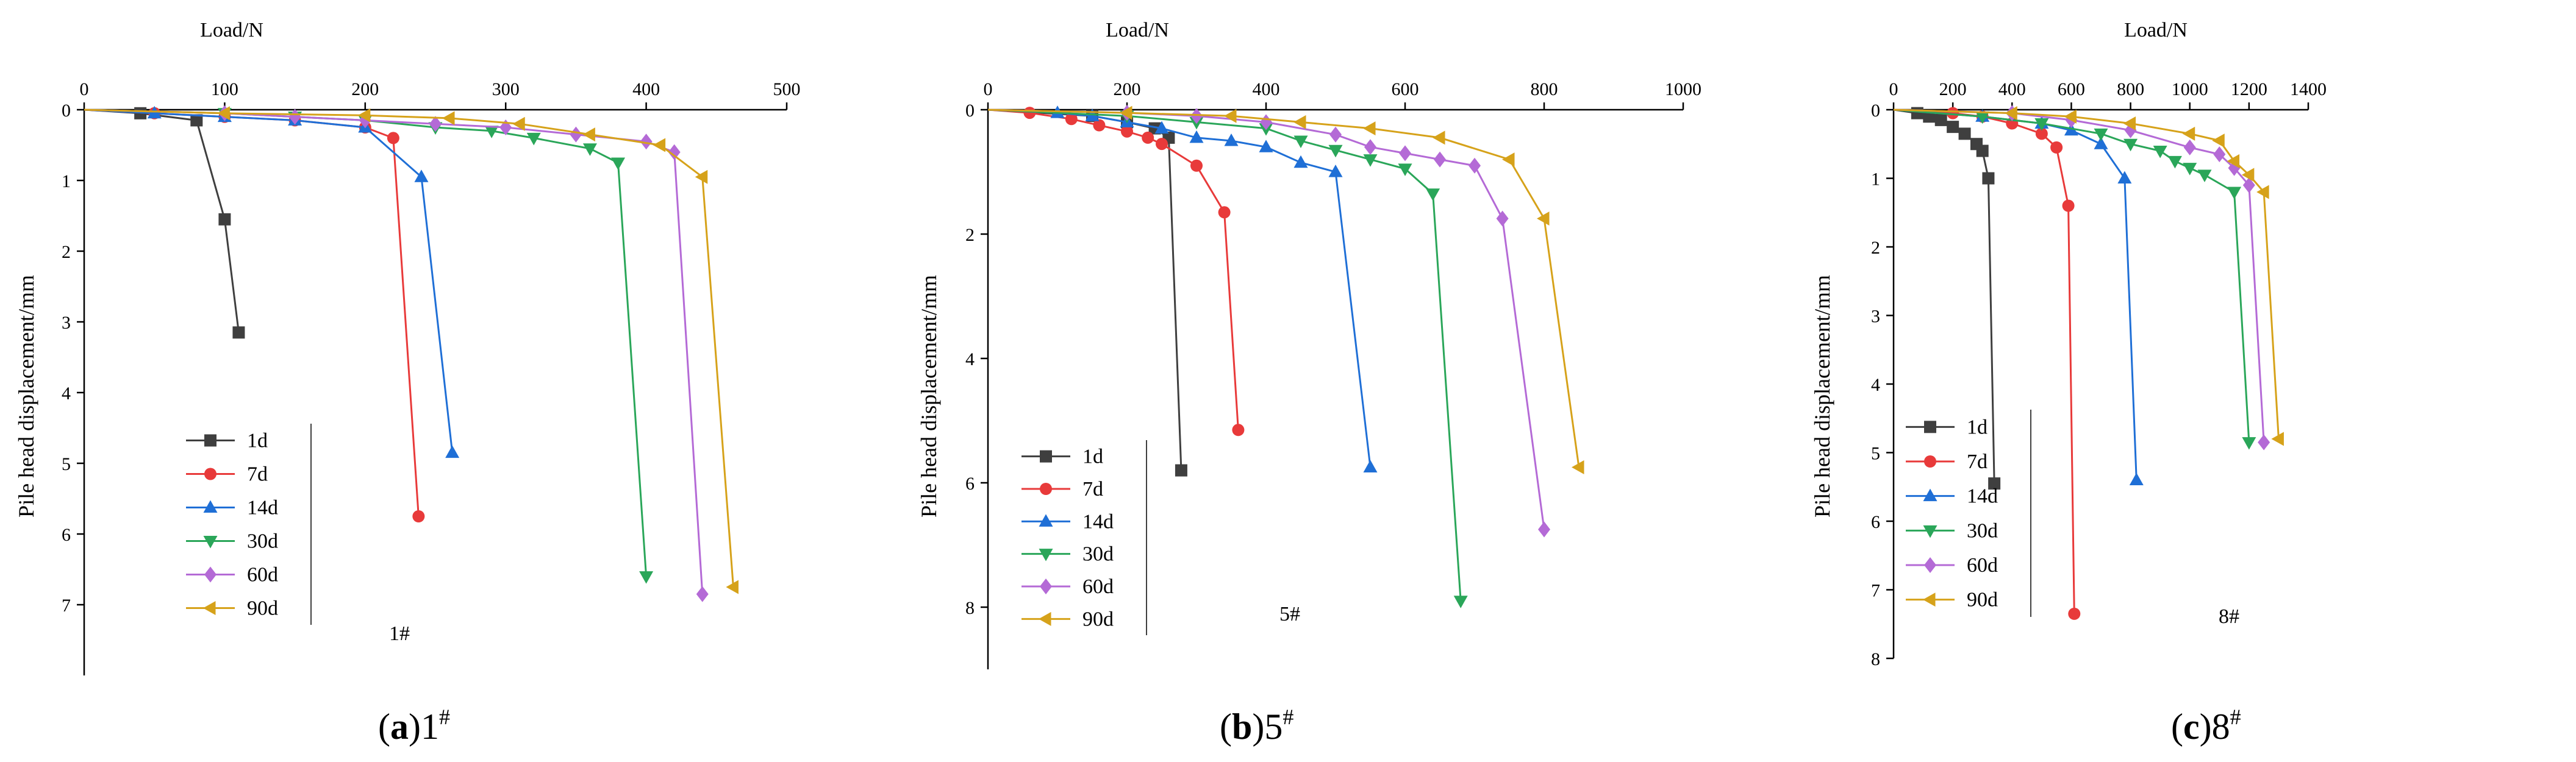  I want to click on panel-c-legend-marker-30d, so click(1930, 531).